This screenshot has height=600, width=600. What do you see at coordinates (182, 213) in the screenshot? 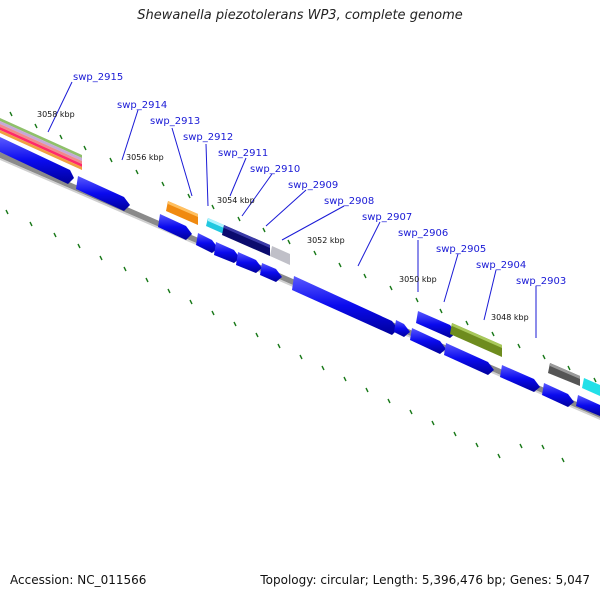
I see `orange-block` at bounding box center [182, 213].